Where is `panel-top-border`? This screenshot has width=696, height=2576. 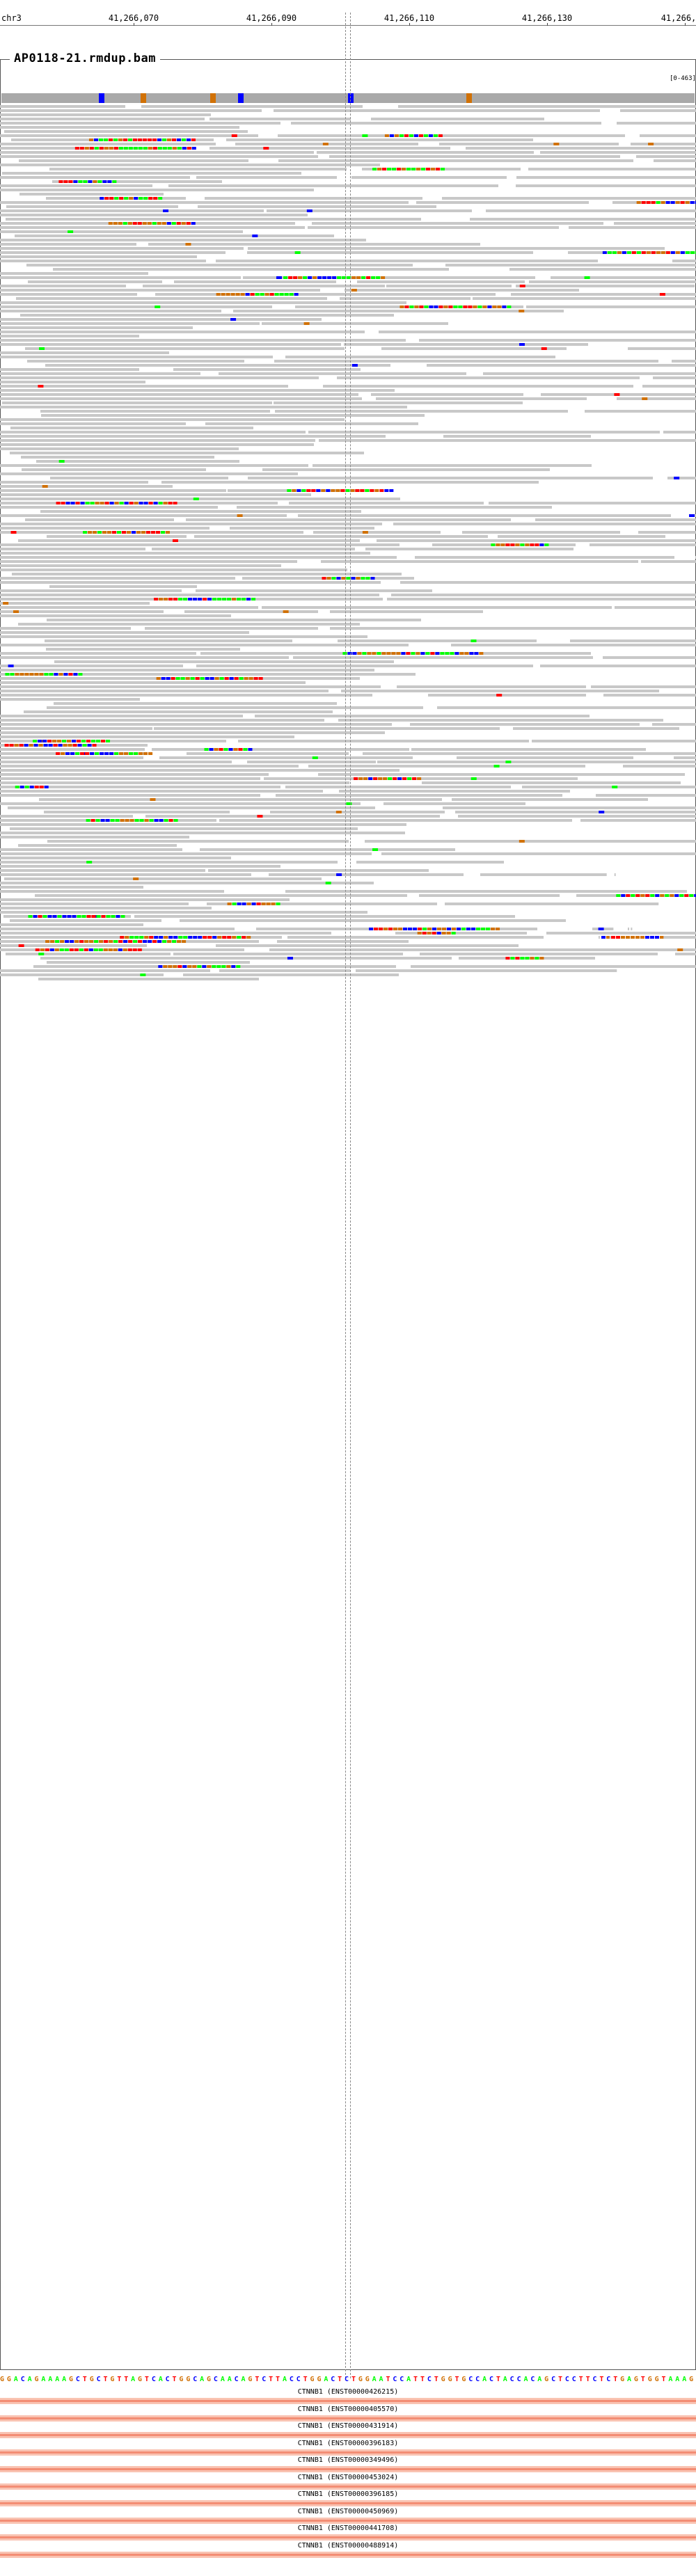 panel-top-border is located at coordinates (348, 59).